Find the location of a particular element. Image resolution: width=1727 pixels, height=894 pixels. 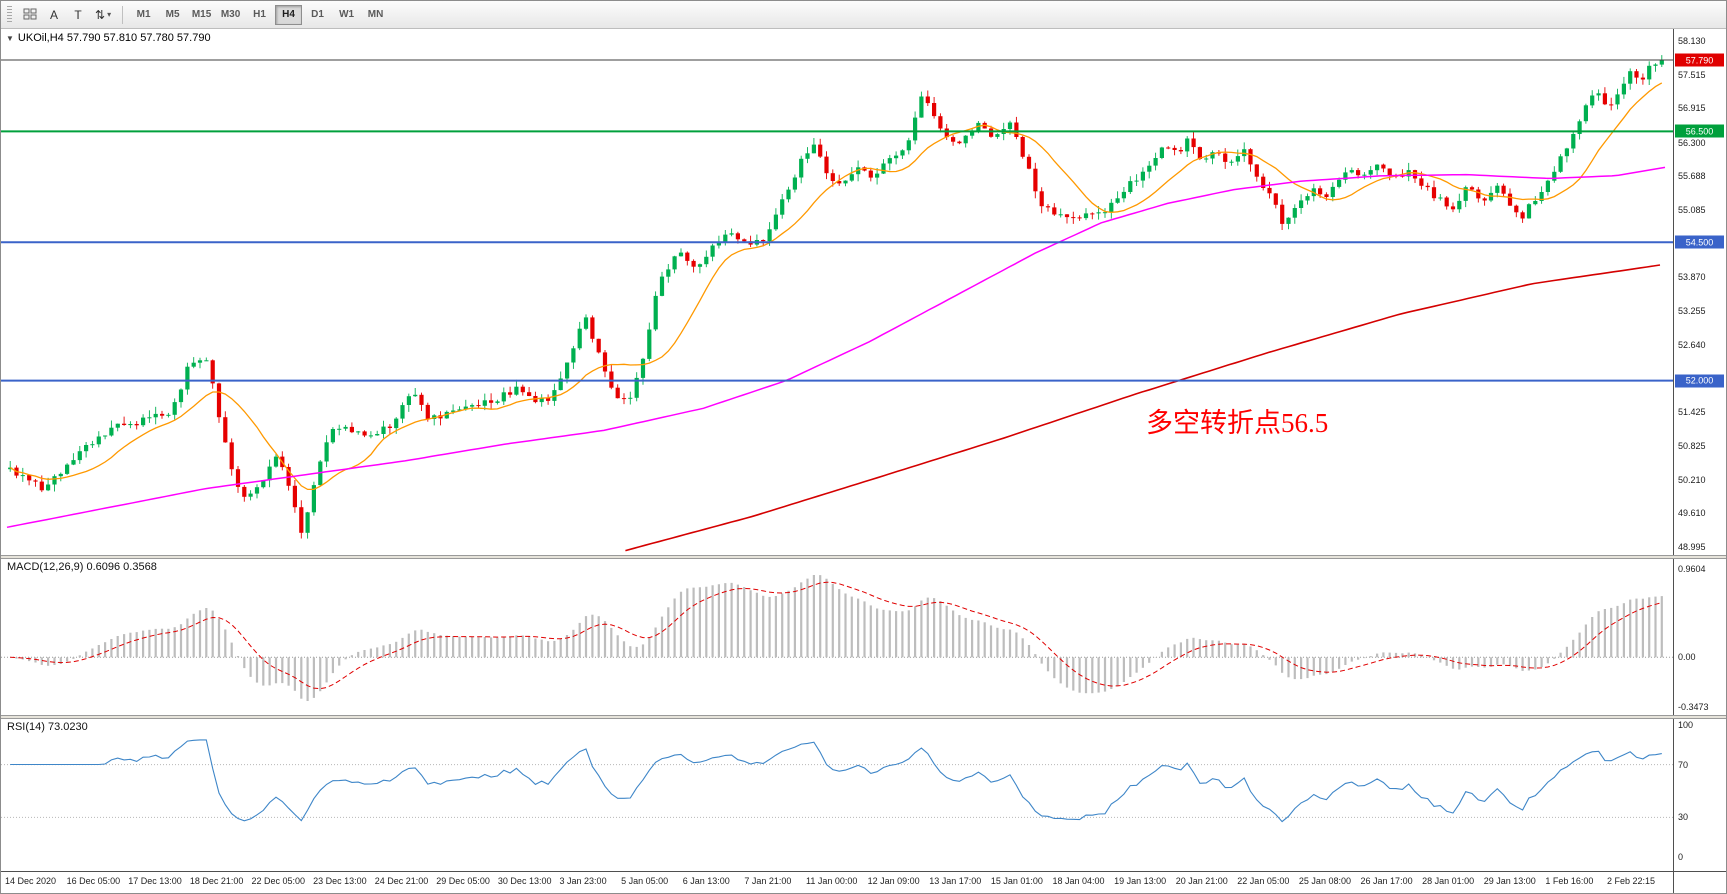

macd-axis-top-label: 0.9604 is located at coordinates (1692, 569).